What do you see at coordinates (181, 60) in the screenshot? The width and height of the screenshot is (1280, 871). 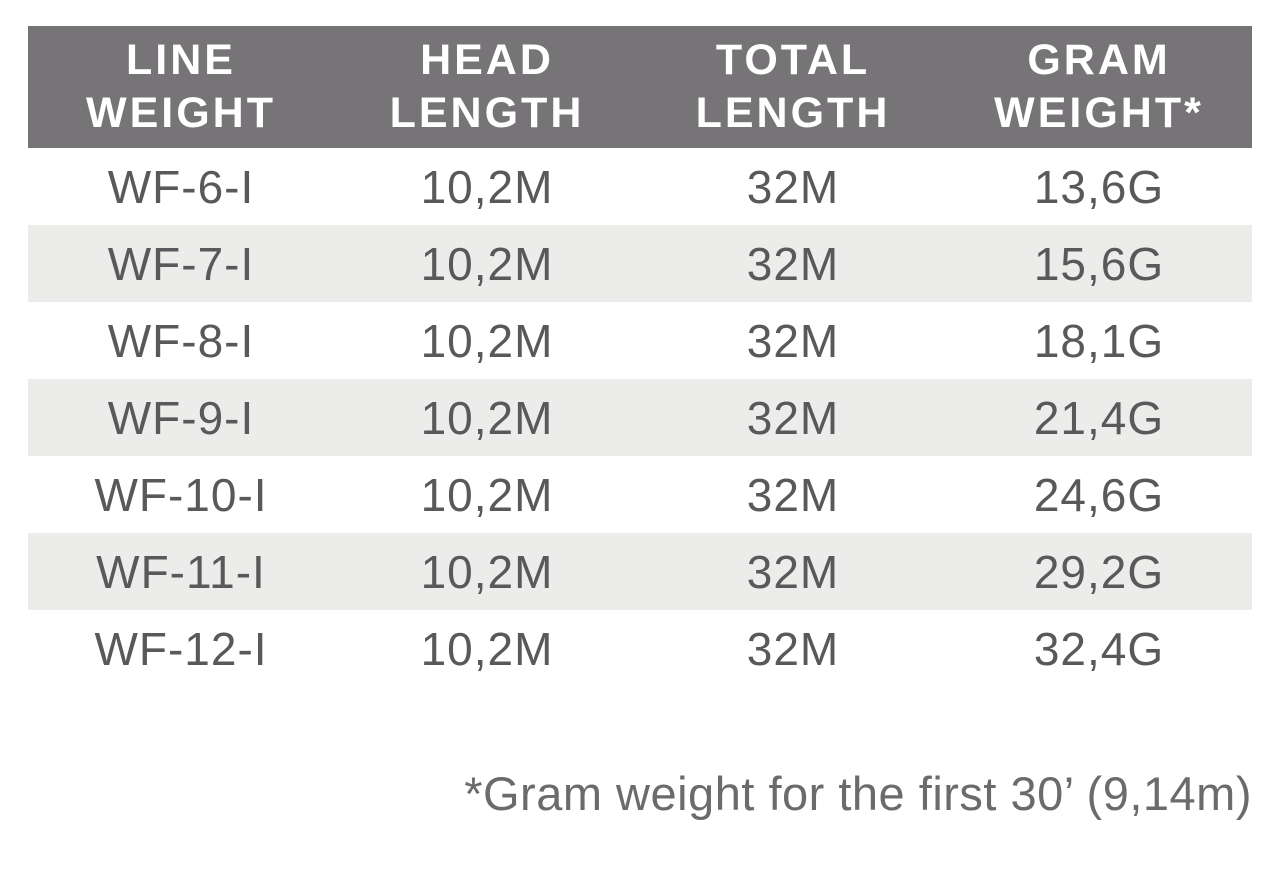 I see `column-header-line: LINE` at bounding box center [181, 60].